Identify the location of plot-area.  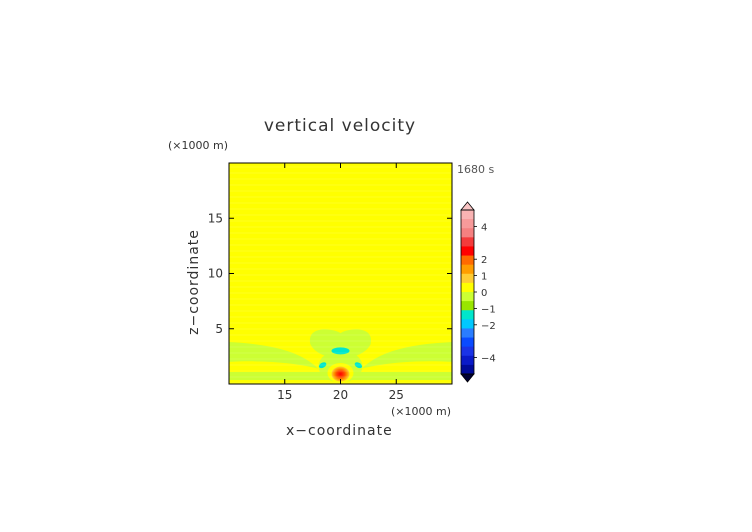
(340, 273).